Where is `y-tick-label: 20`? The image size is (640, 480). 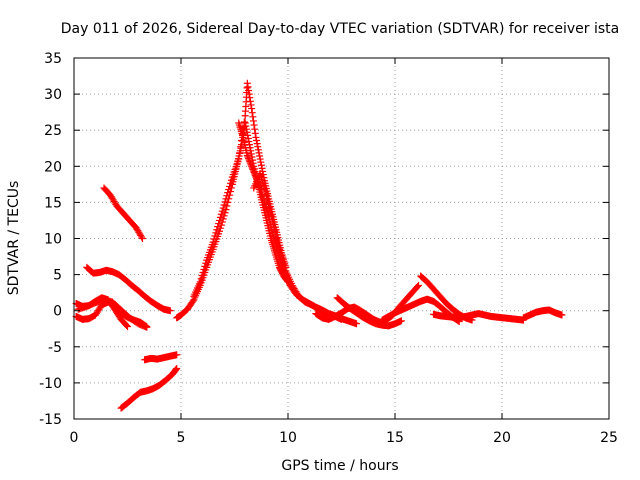
y-tick-label: 20 is located at coordinates (53, 167).